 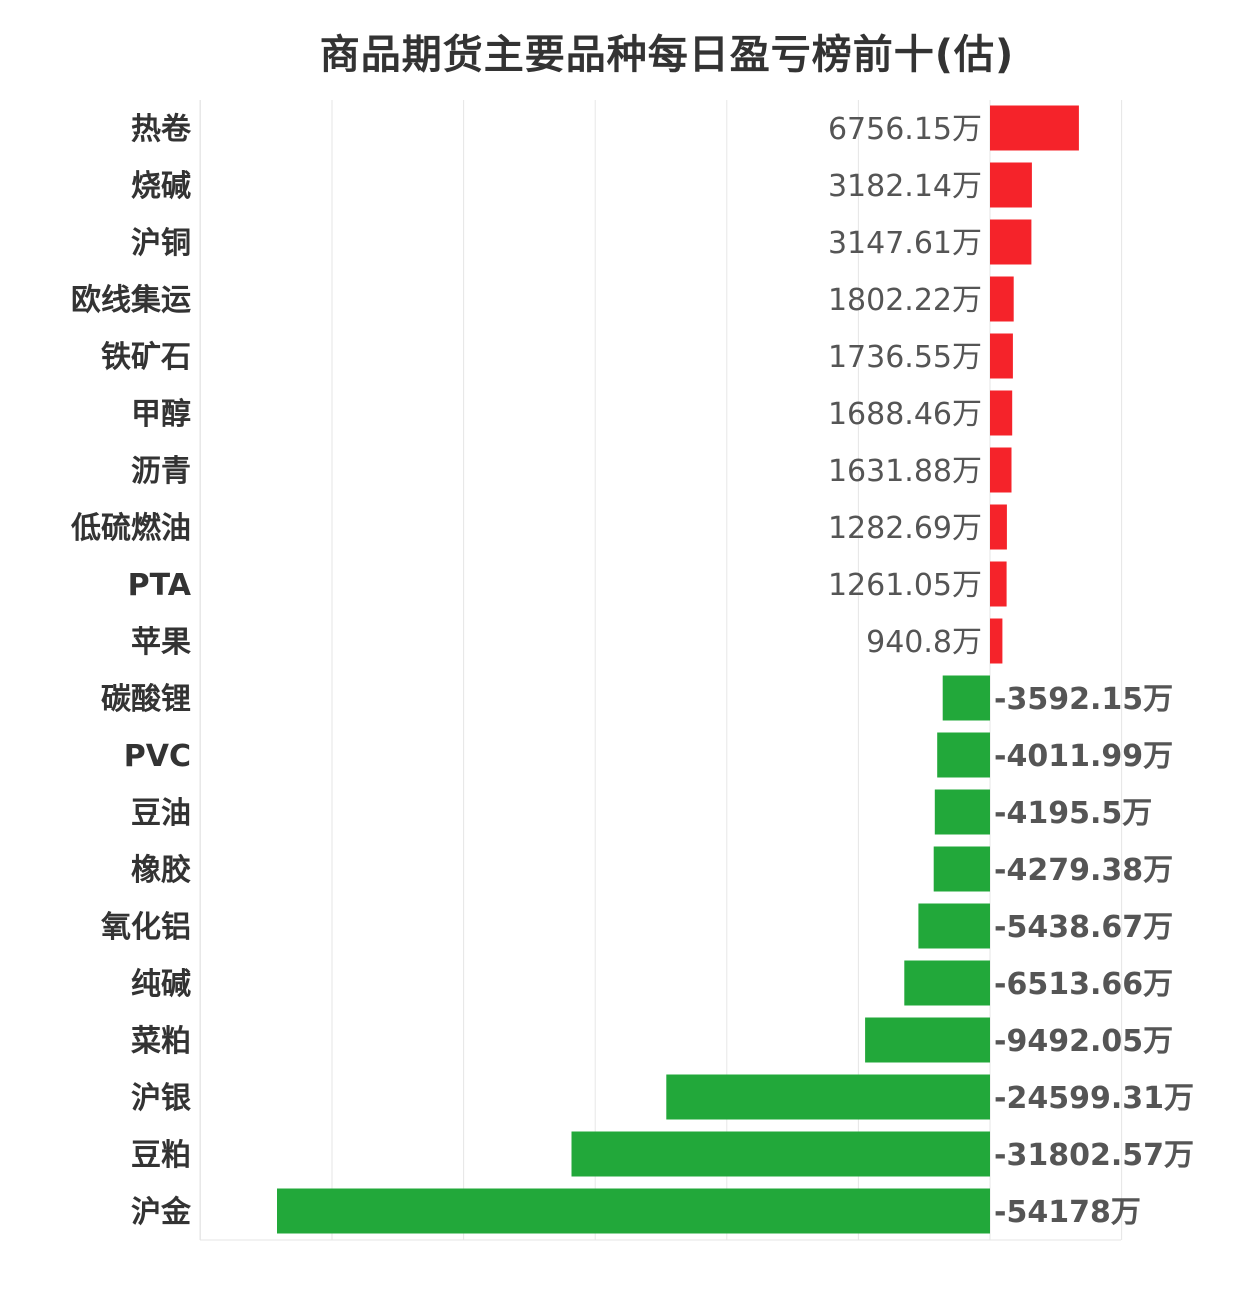 I want to click on value-label: -54178万, so click(x=1067, y=1212).